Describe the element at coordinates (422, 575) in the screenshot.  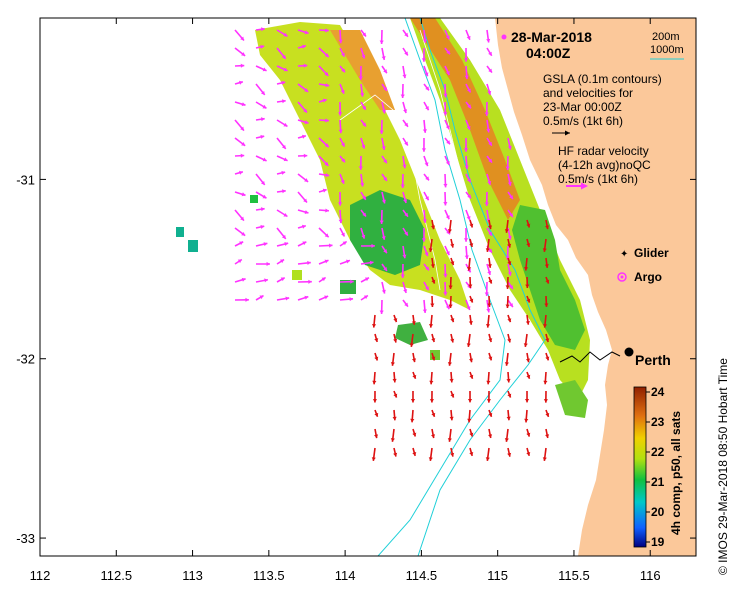
I see `x-tick-label: 114.5` at that location.